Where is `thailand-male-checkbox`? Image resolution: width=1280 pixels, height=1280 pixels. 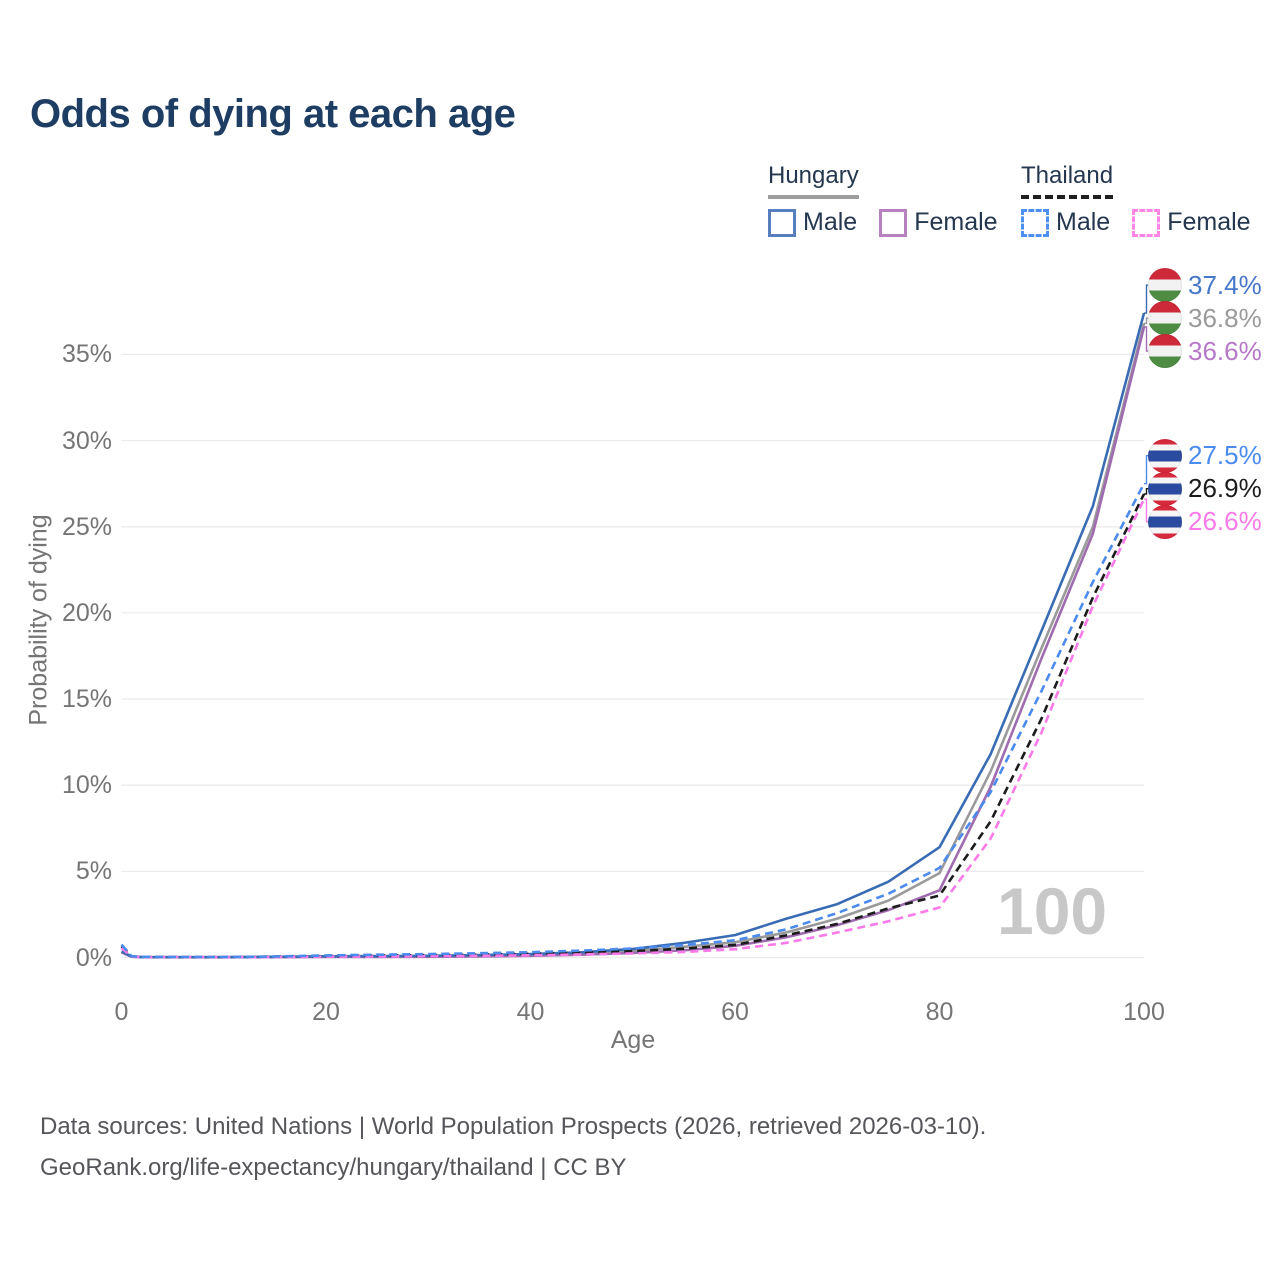 thailand-male-checkbox is located at coordinates (1035, 222).